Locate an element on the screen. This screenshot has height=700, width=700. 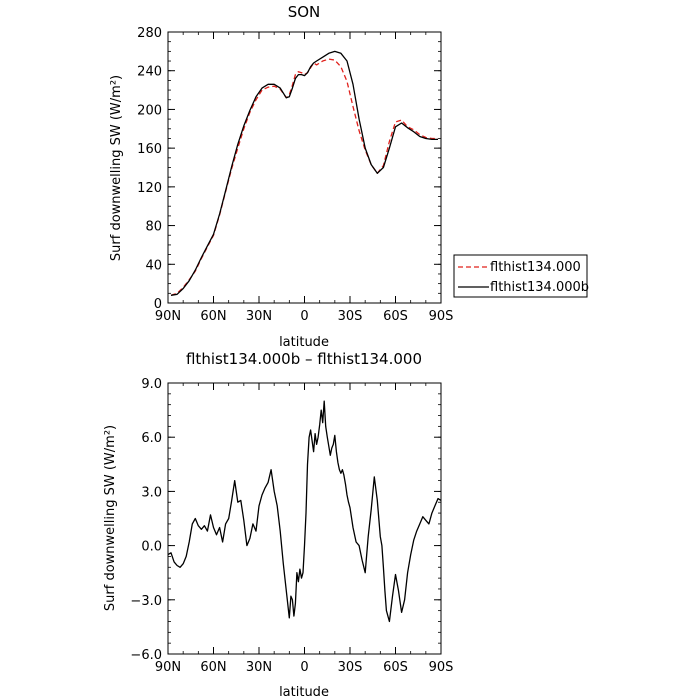
top-series-group is located at coordinates (304, 173).